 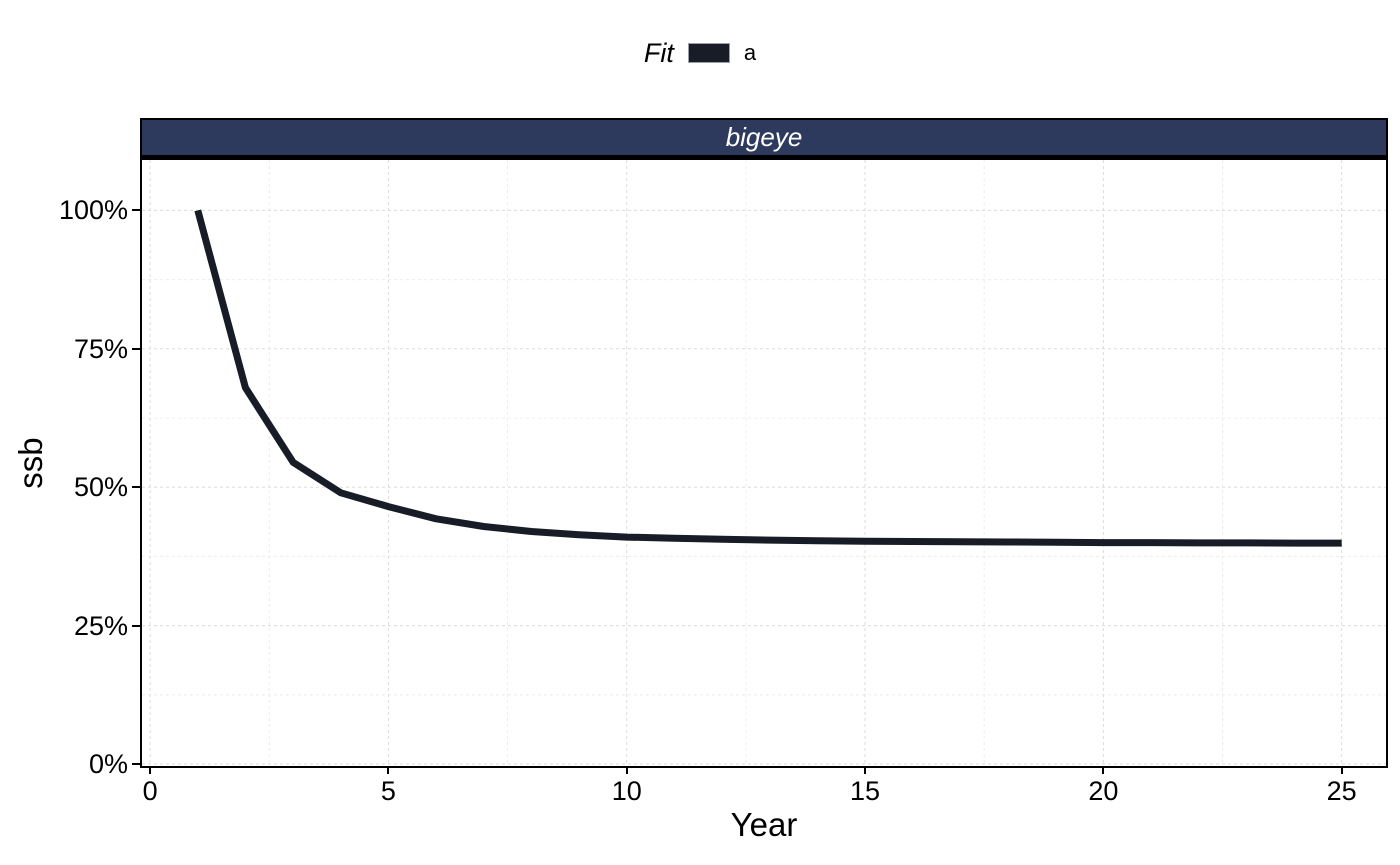 I want to click on facet-strip: bigeye, so click(x=764, y=138).